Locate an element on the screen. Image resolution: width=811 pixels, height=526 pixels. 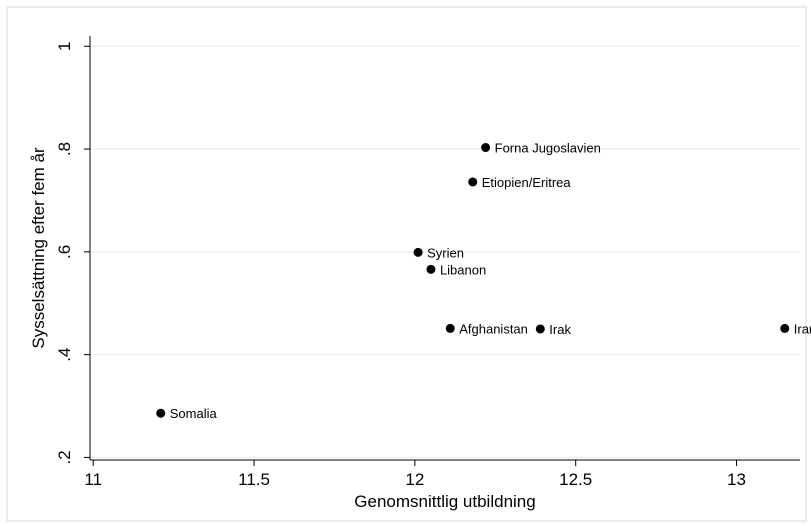
data-point-label: Iran is located at coordinates (802, 328).